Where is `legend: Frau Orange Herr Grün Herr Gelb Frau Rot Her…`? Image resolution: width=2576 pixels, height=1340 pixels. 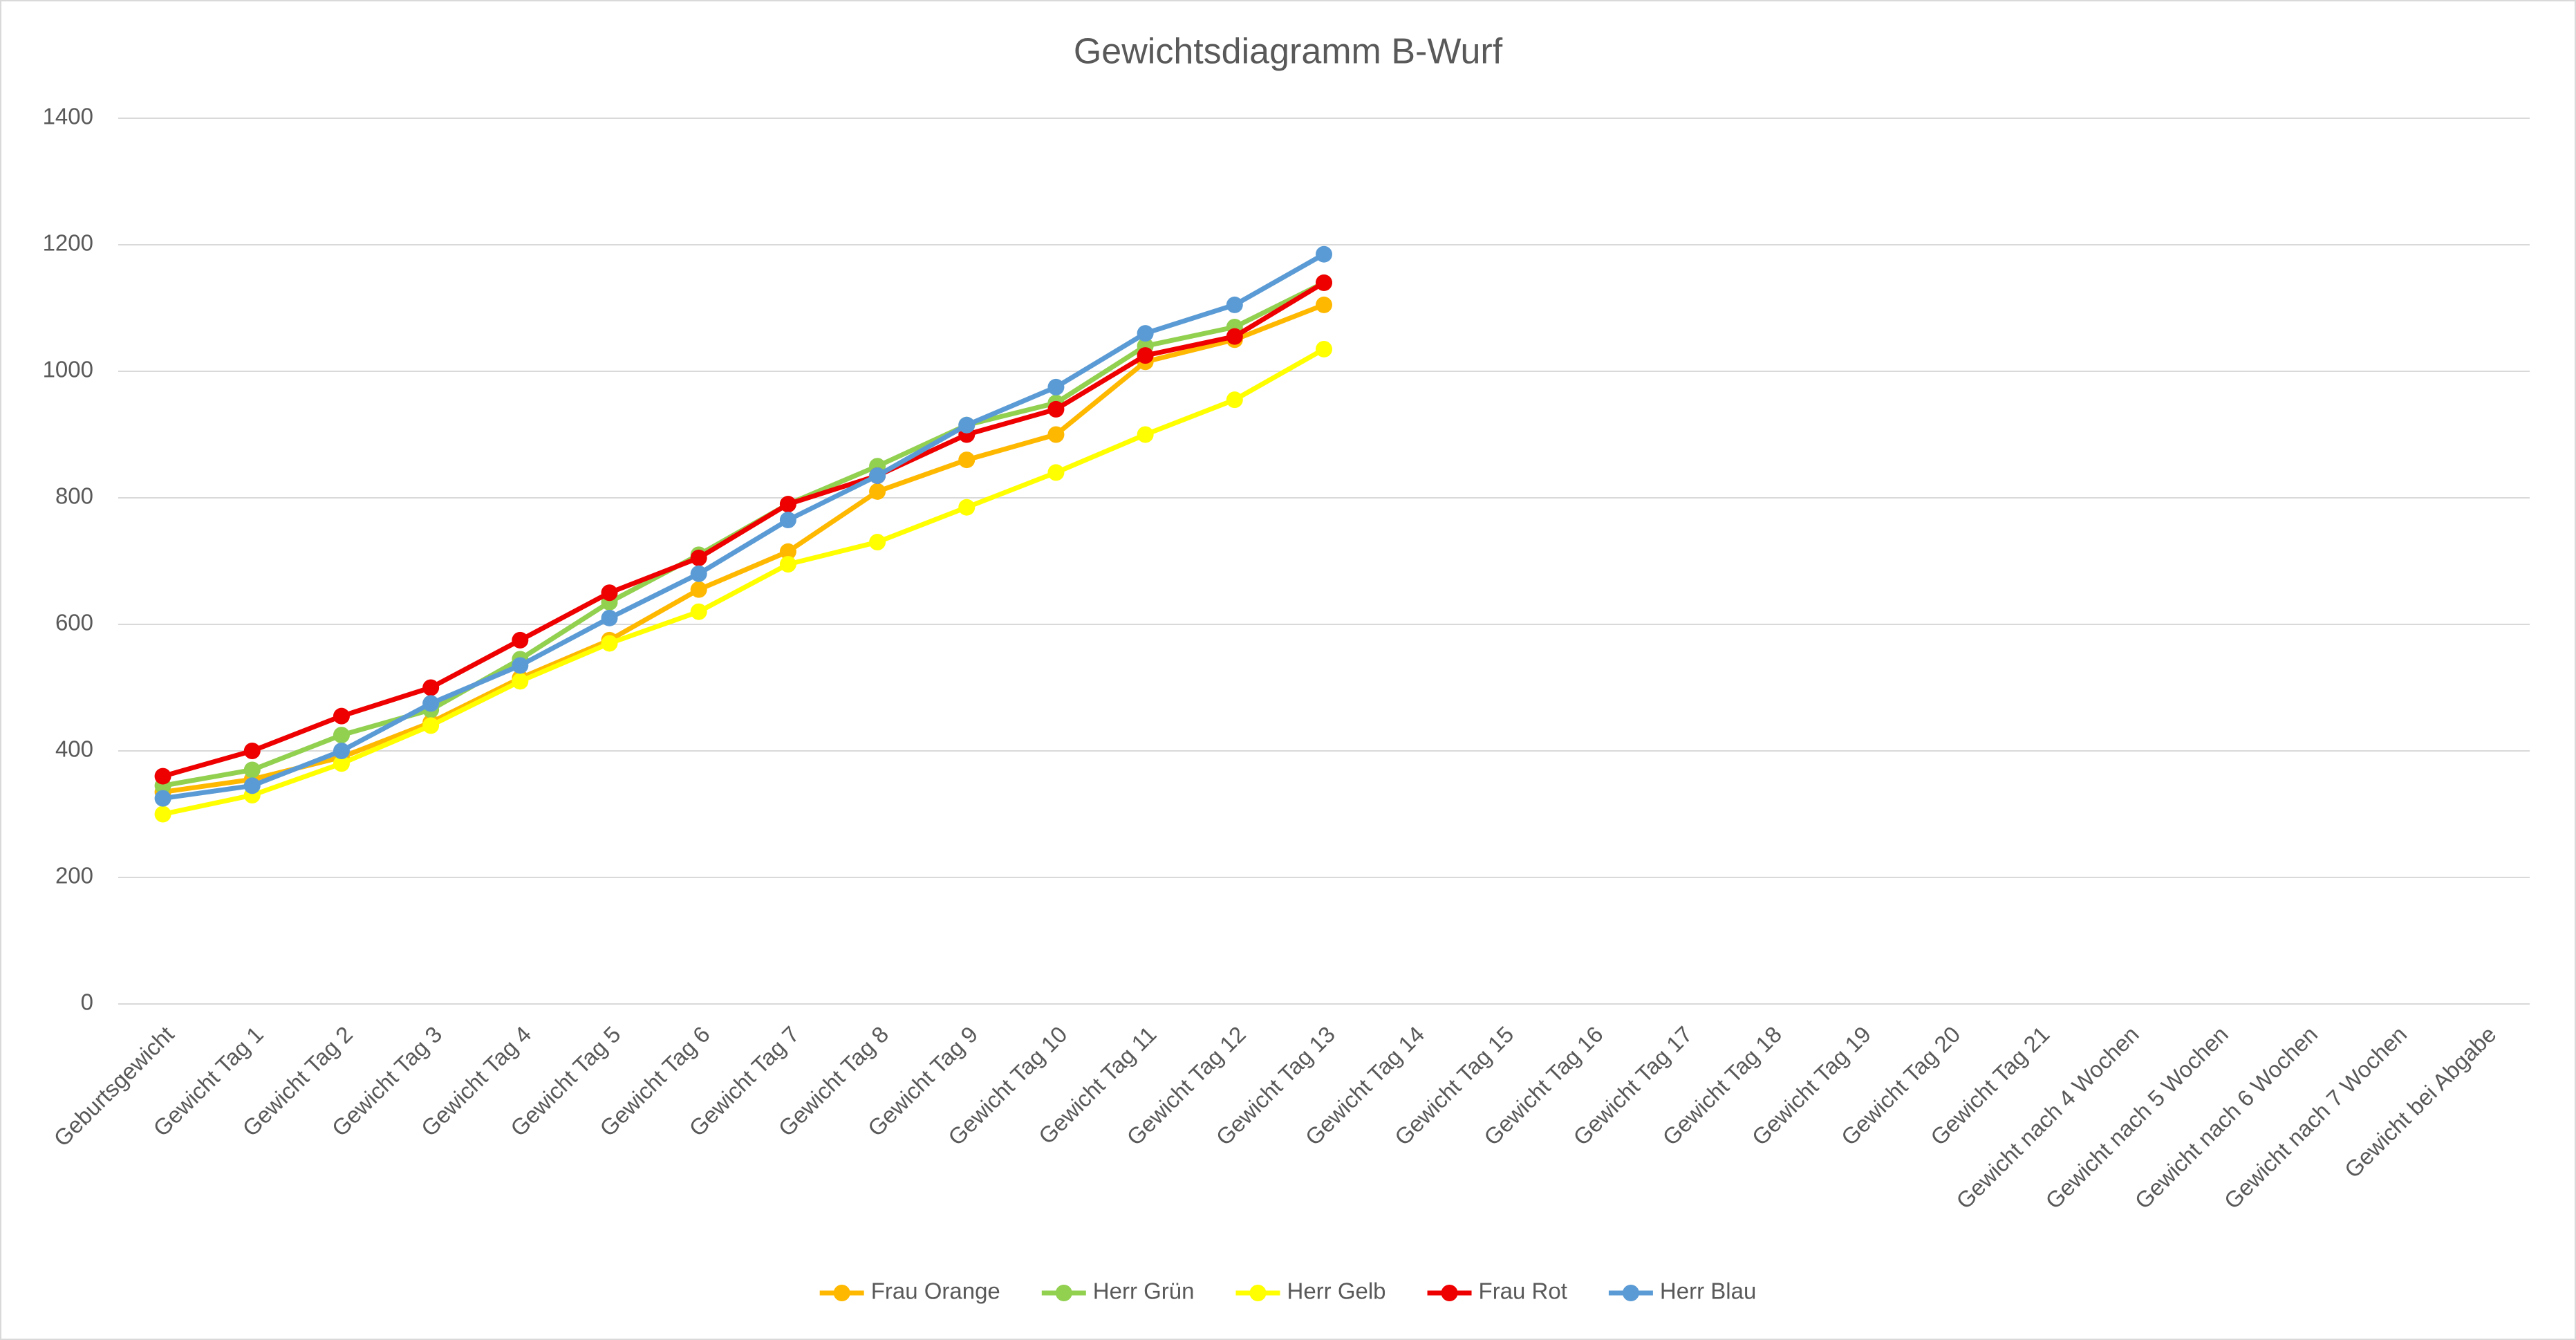 legend: Frau Orange Herr Grün Herr Gelb Frau Rot Her… is located at coordinates (1287, 1291).